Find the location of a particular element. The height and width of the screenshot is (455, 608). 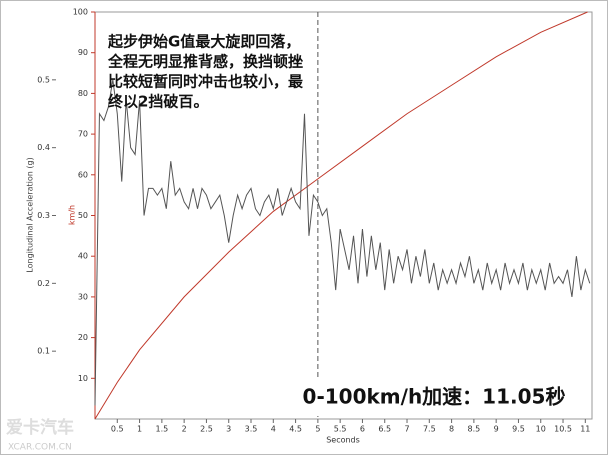

x-tick-label: 8 is located at coordinates (451, 429).